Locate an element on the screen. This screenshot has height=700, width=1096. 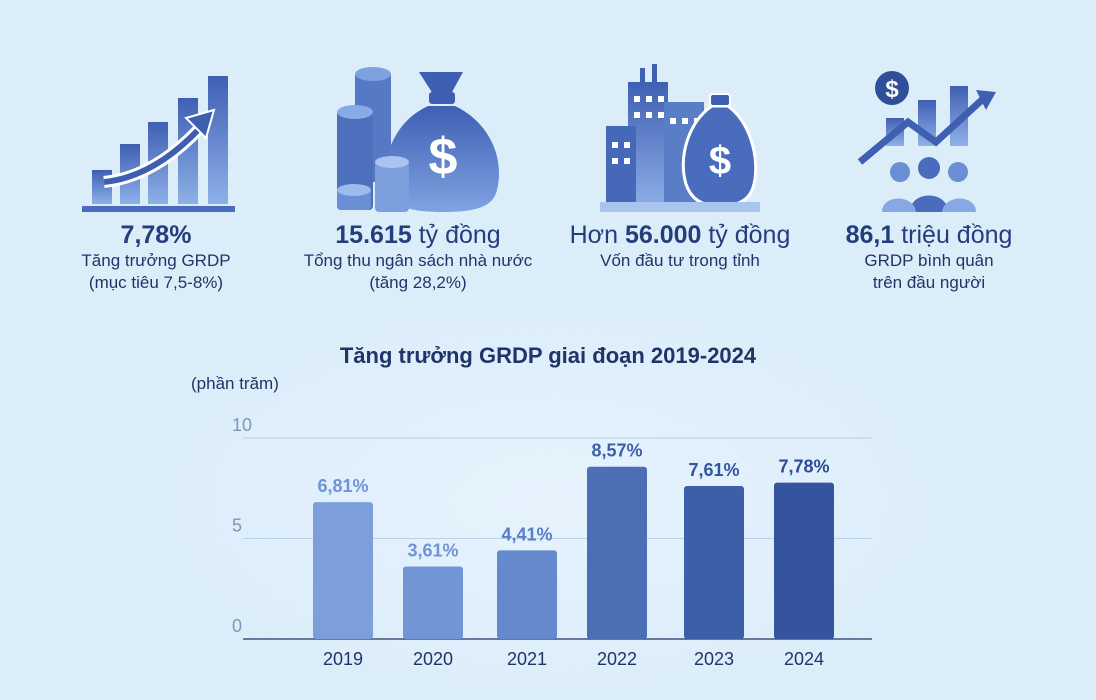
stat-description-note: (tăng 28,2%) is located at coordinates (418, 282).